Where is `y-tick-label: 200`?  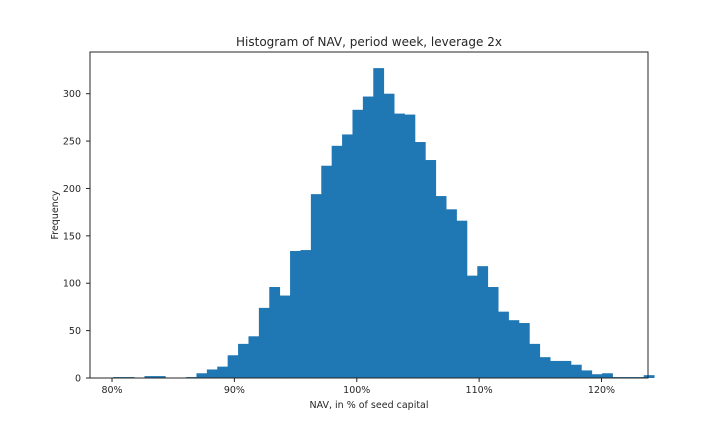 y-tick-label: 200 is located at coordinates (72, 189).